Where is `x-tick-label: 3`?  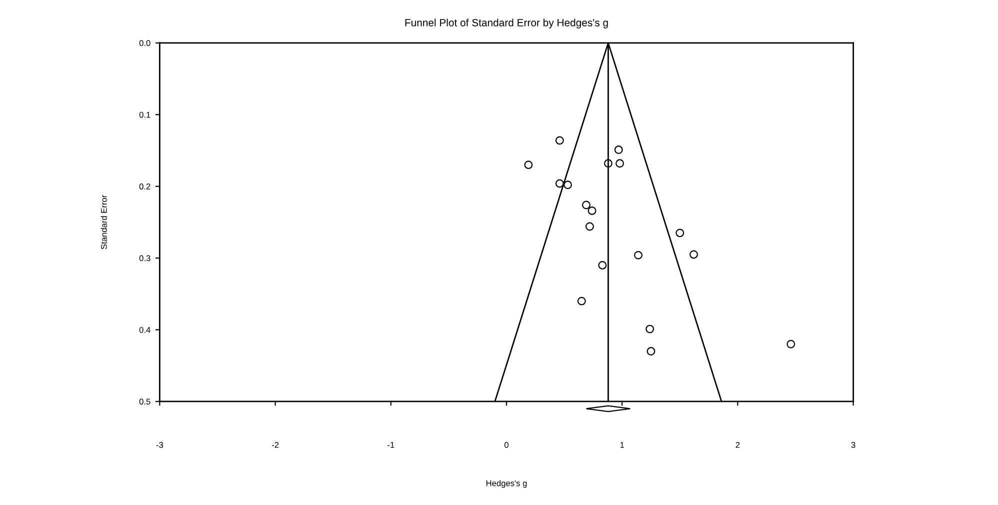
x-tick-label: 3 is located at coordinates (853, 445).